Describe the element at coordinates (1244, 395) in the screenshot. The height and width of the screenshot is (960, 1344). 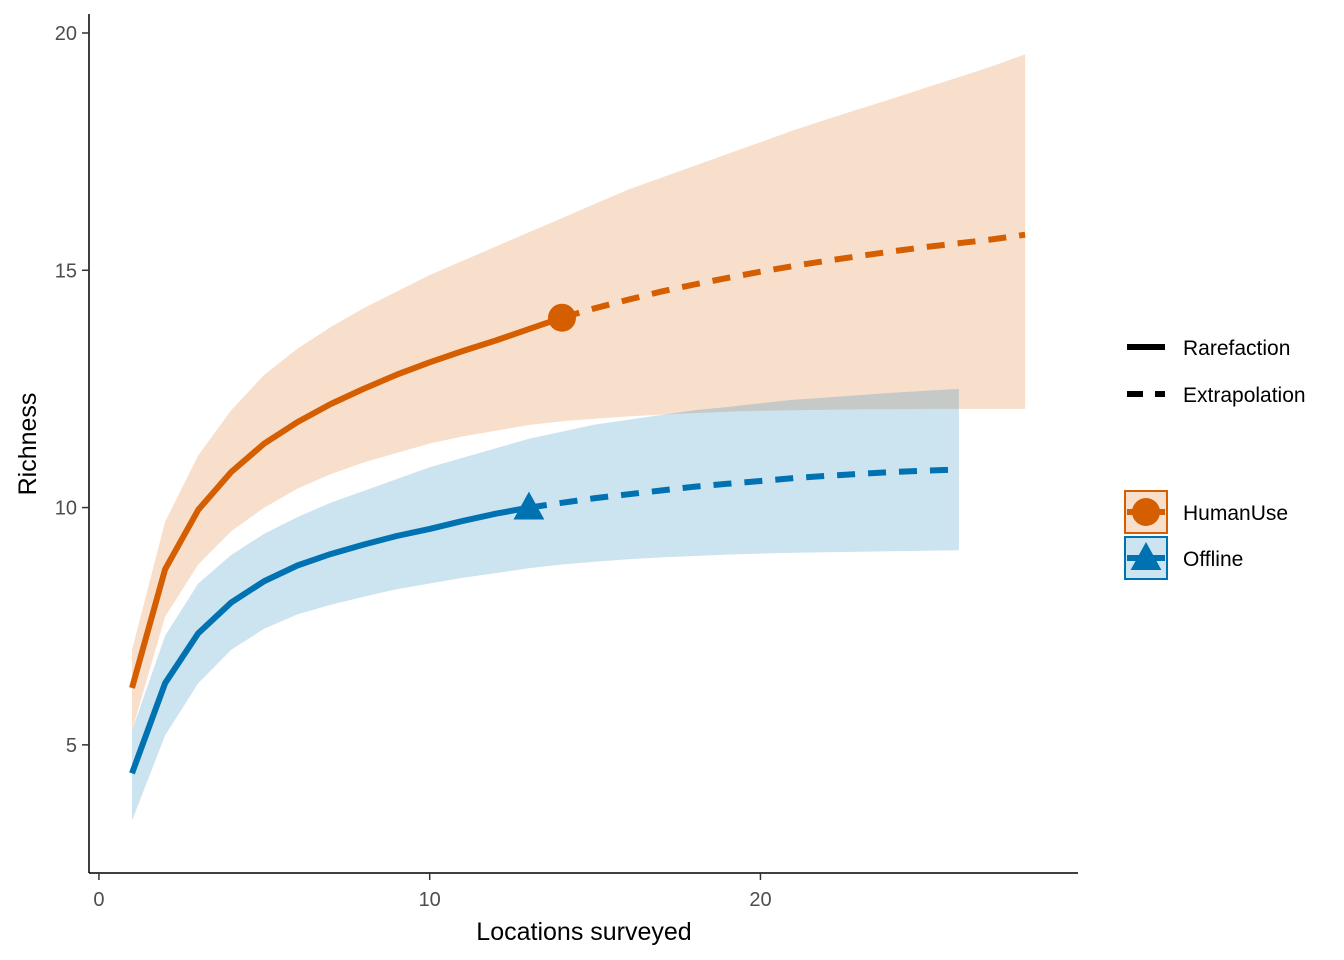
I see `legend-extrapolation-label: Extrapolation` at that location.